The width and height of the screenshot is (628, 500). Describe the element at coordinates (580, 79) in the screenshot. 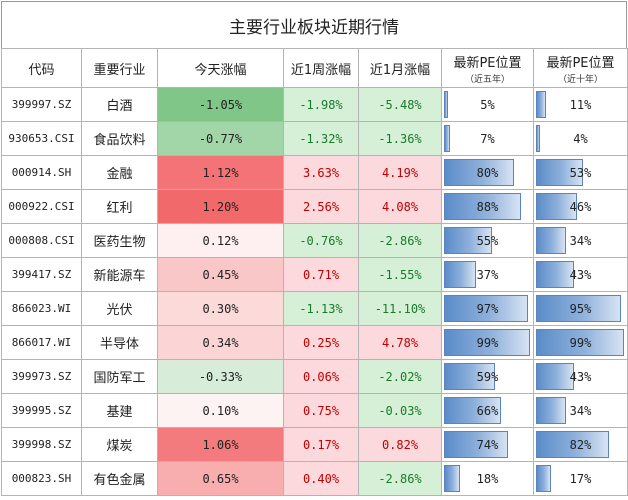

I see `header-pe10-sub: （近十年）` at that location.